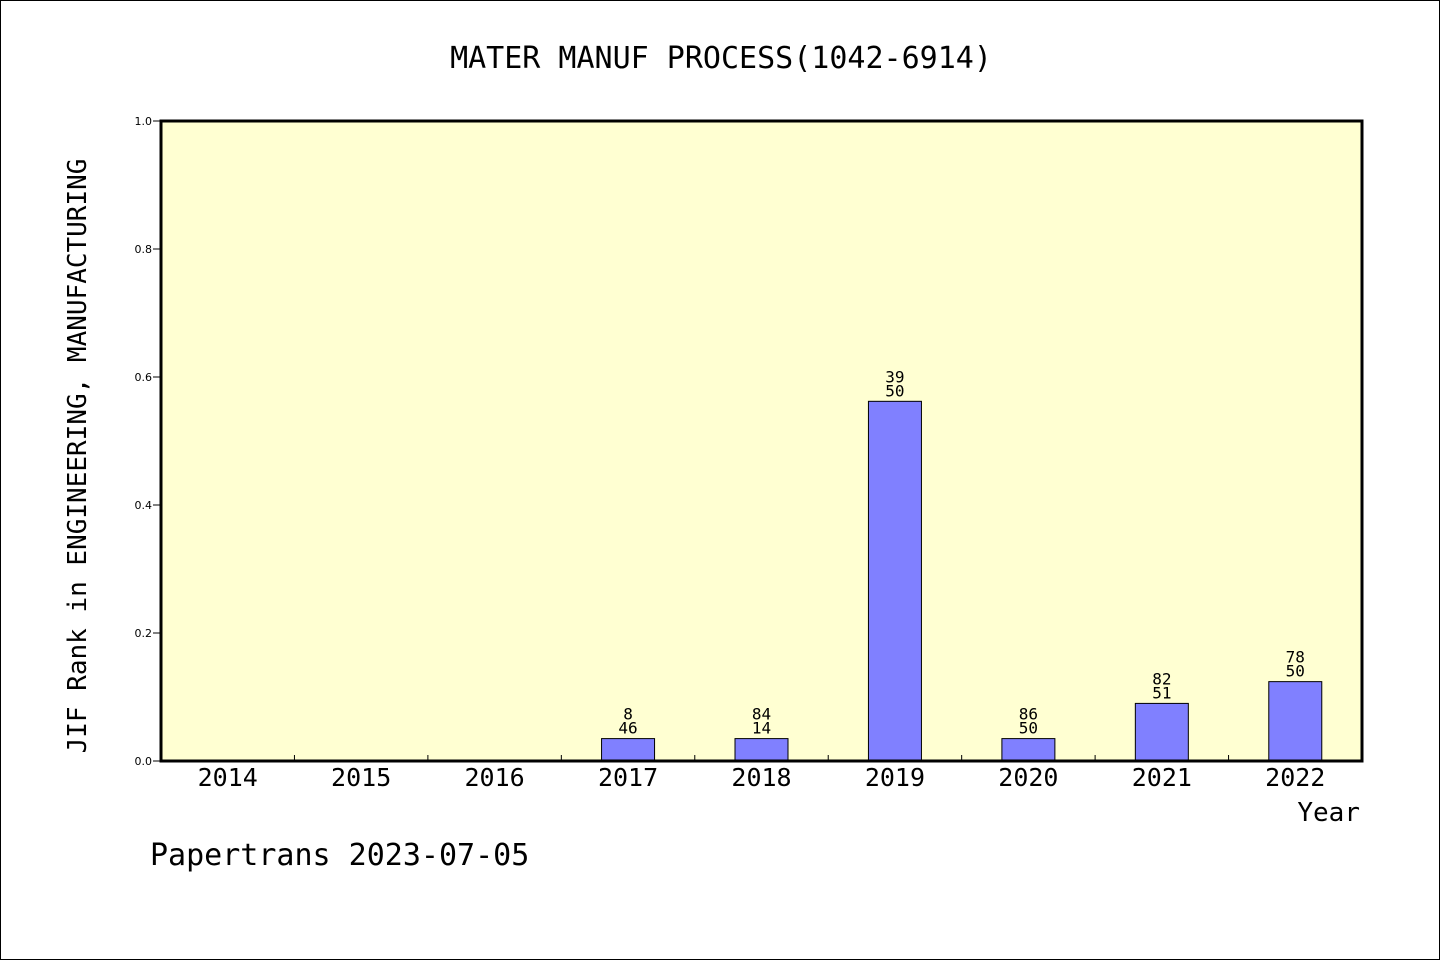 The height and width of the screenshot is (960, 1440). I want to click on bar-label-top: 8, so click(628, 714).